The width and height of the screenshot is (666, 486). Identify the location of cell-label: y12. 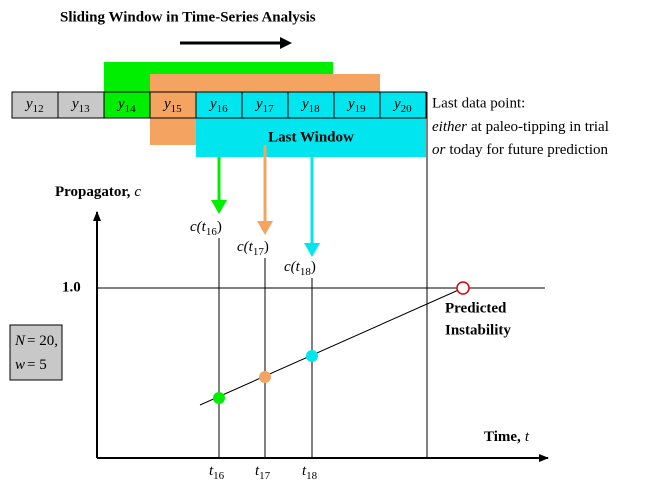
(34, 105).